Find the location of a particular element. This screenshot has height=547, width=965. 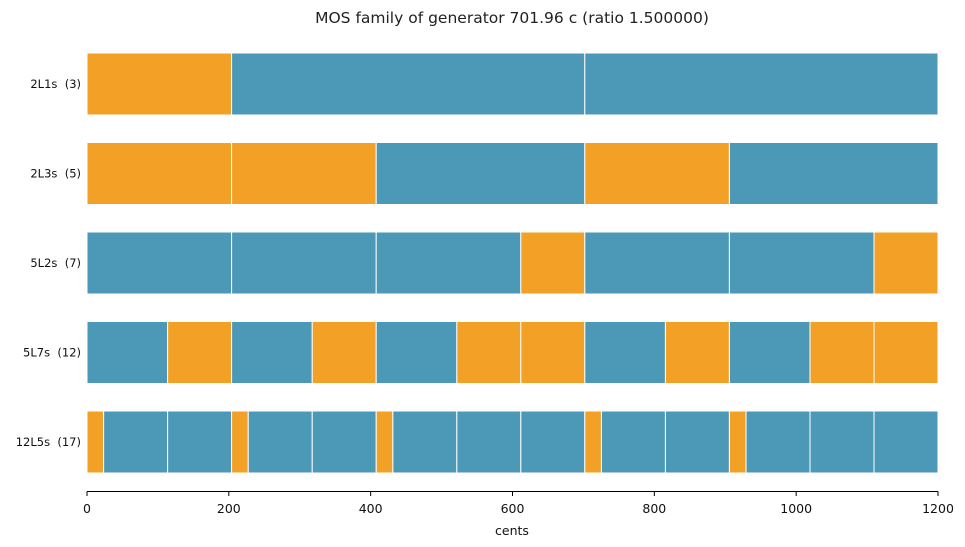

x-tick-label: 0 is located at coordinates (87, 508).